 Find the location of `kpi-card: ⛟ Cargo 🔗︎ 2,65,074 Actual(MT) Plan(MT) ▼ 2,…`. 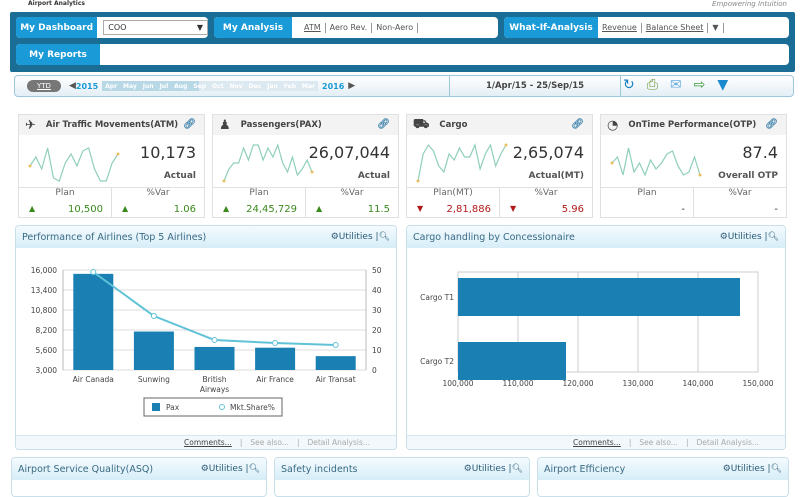

kpi-card: ⛟ Cargo 🔗︎ 2,65,074 Actual(MT) Plan(MT) ▼ 2,… is located at coordinates (499, 166).